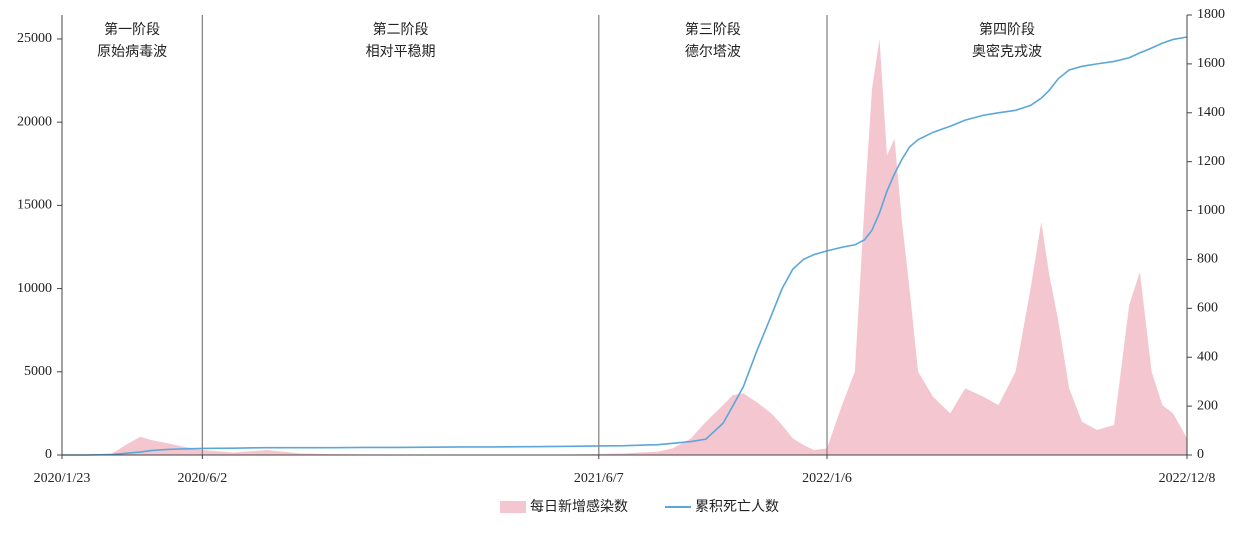 This screenshot has width=1239, height=536. I want to click on y-tick-label: 5000, so click(38, 371).